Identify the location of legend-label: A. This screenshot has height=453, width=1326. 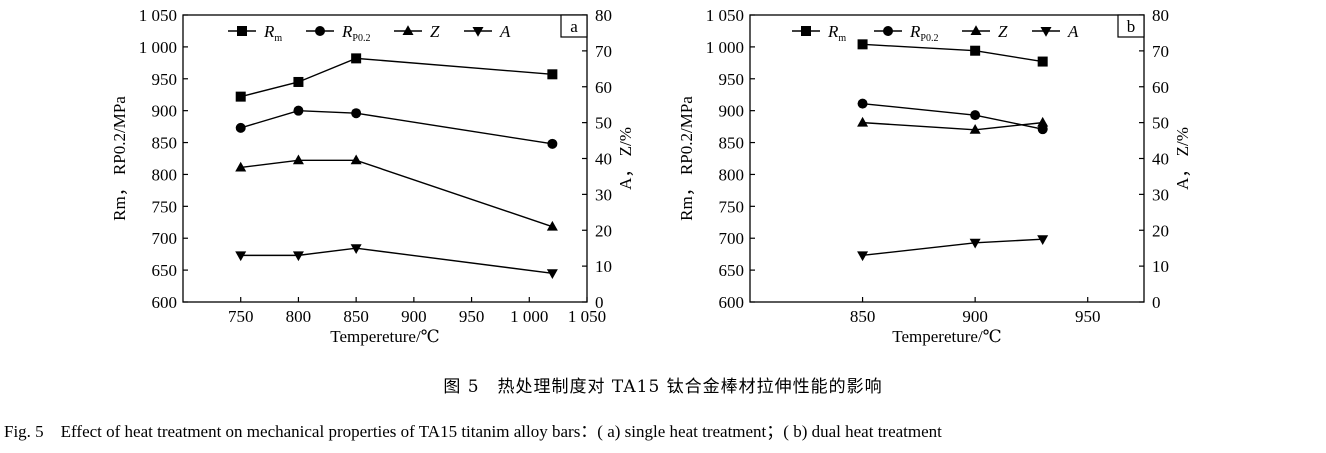
(505, 31).